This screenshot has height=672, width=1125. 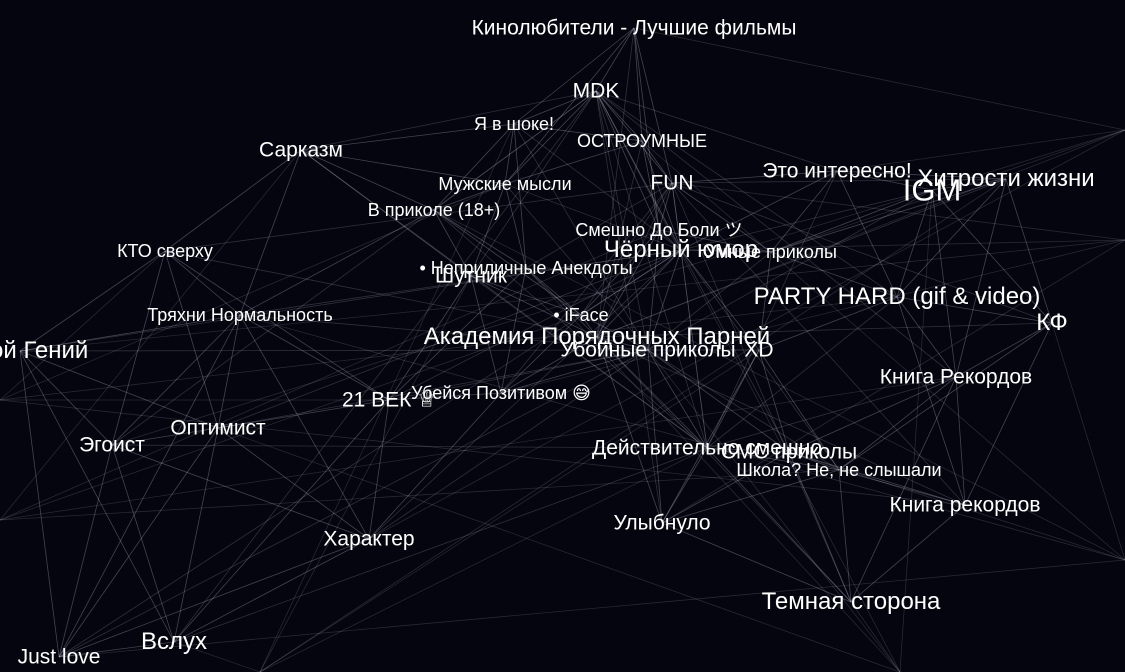 I want to click on node-kniga-rekordov-2: Книга рекордов, so click(x=965, y=505).